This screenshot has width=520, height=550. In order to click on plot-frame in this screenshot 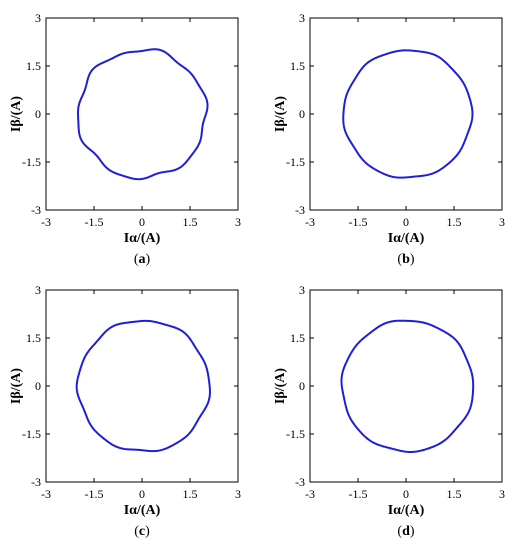, I will do `click(142, 114)`.